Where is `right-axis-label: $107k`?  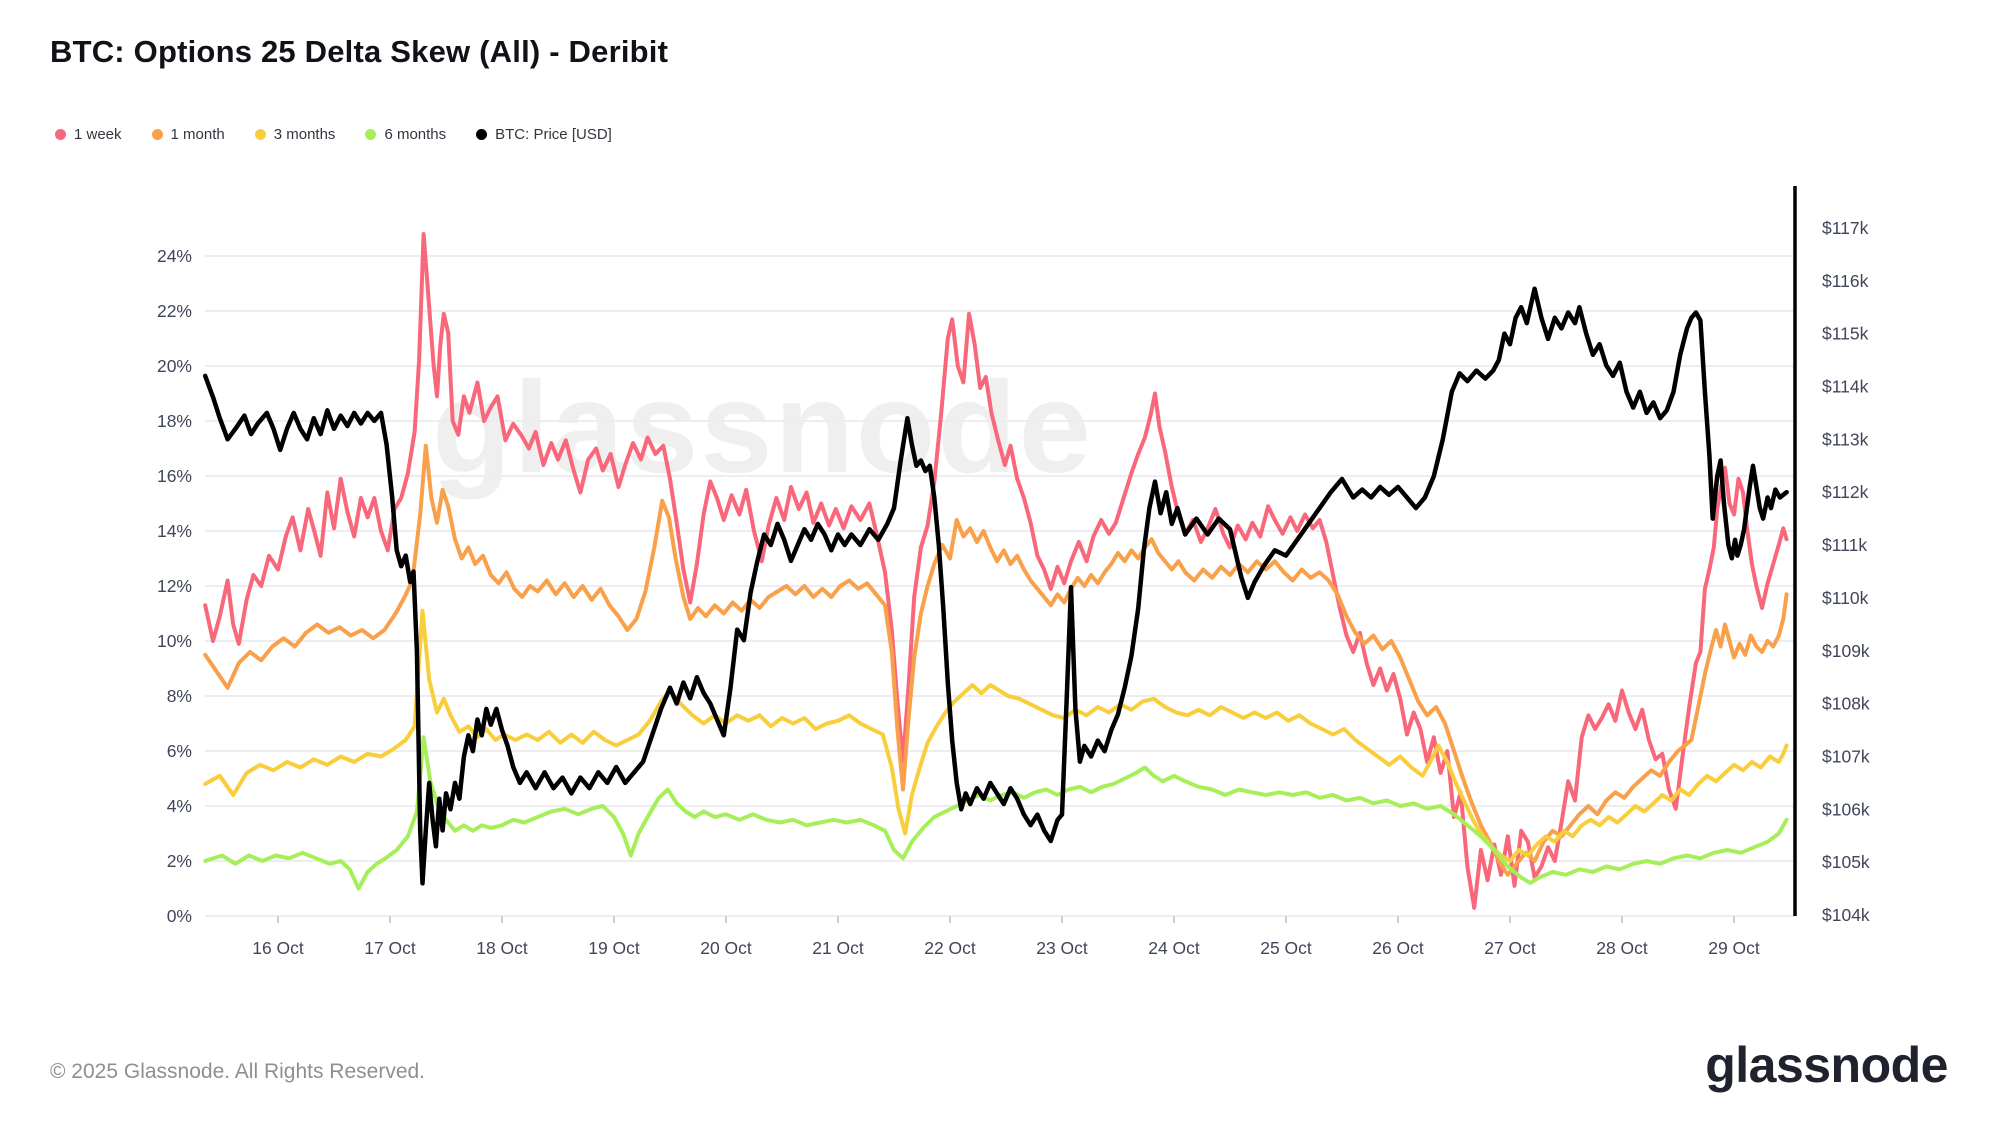 right-axis-label: $107k is located at coordinates (1846, 756).